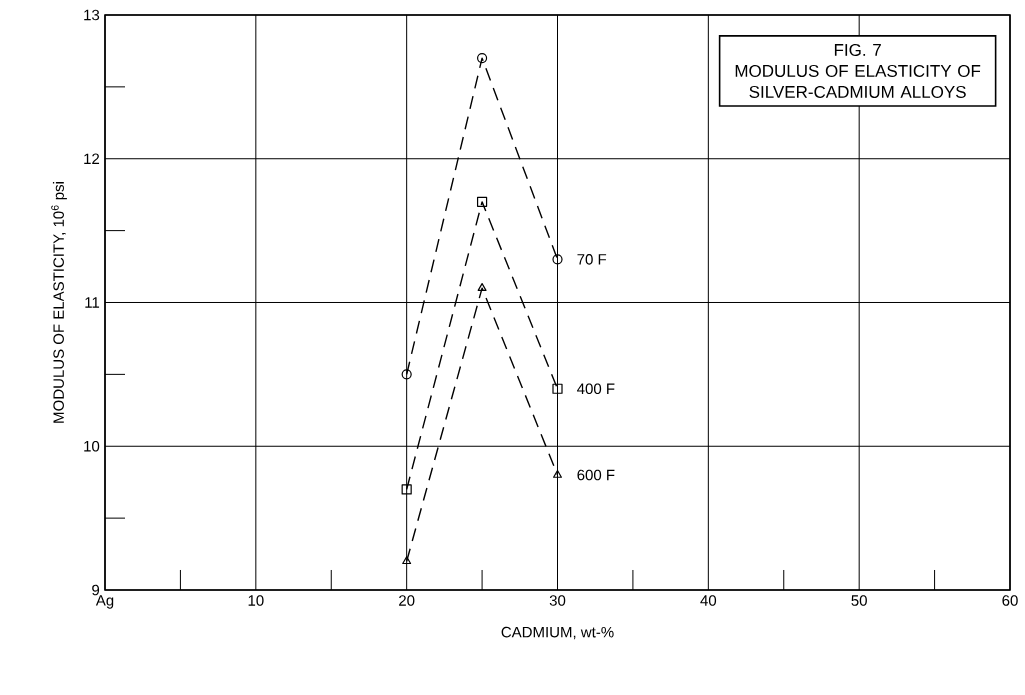  What do you see at coordinates (96, 590) in the screenshot?
I see `y-tick-label: 9` at bounding box center [96, 590].